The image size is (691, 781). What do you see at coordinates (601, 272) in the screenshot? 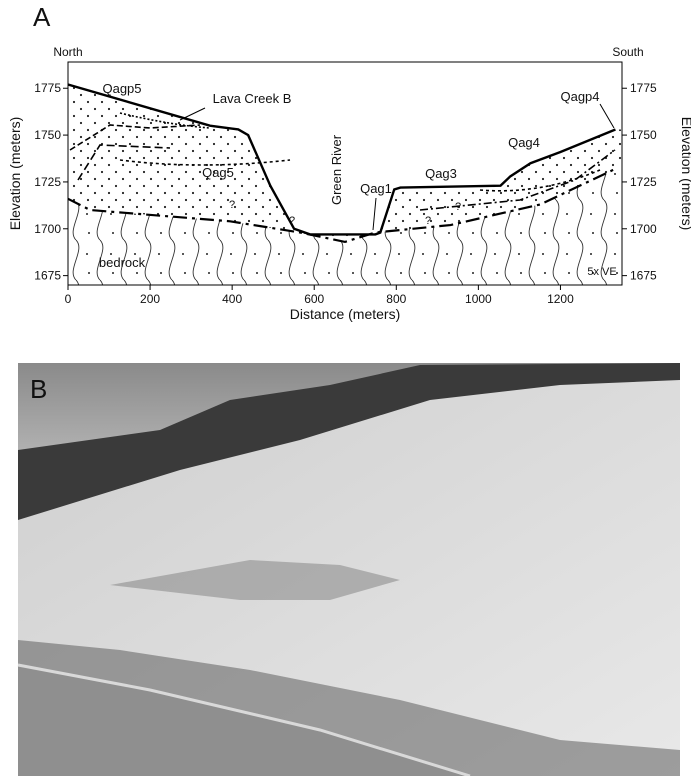
I see `annotation: 5x VE` at bounding box center [601, 272].